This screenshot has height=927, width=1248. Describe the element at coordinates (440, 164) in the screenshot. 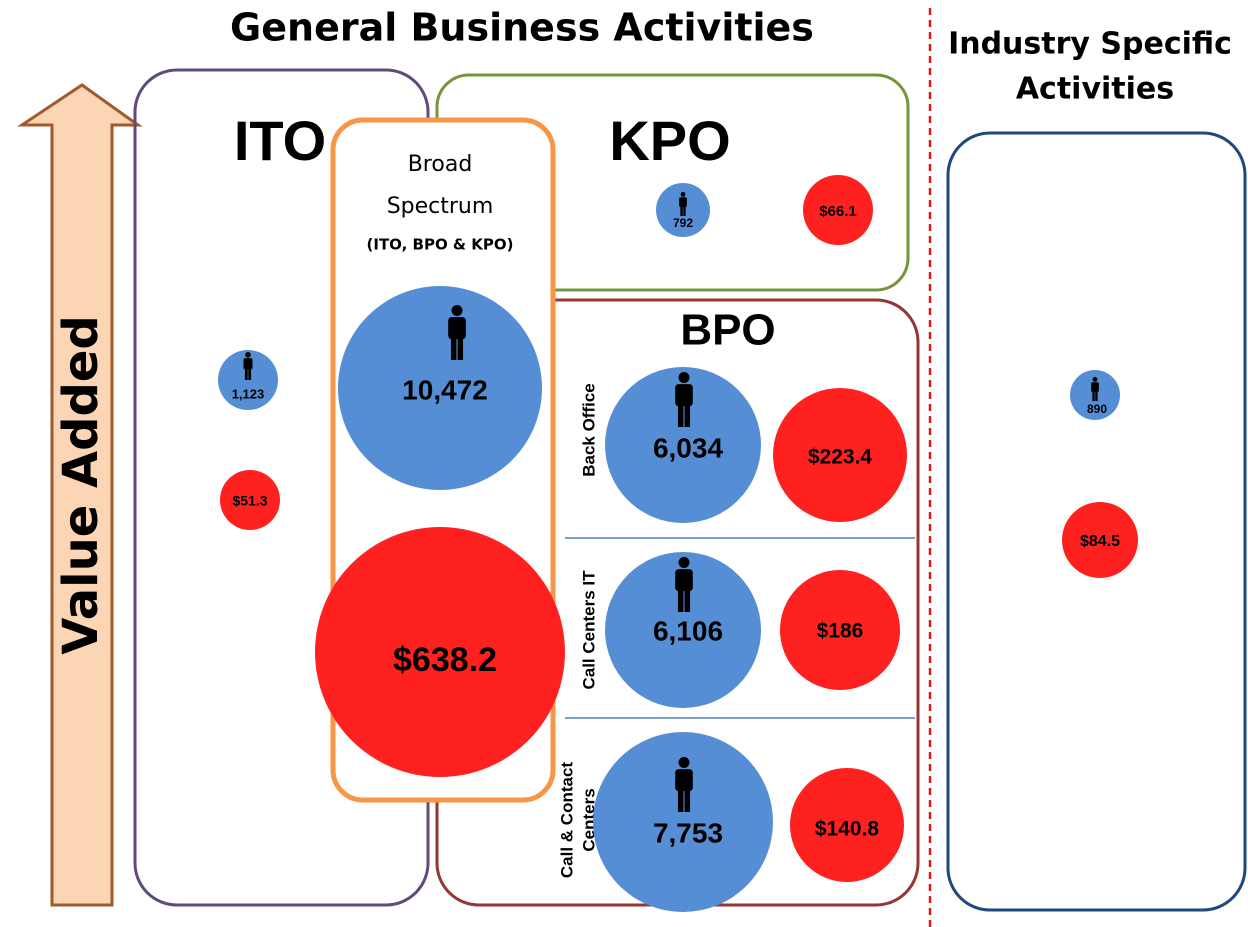

I see `broad-label: Broad` at that location.